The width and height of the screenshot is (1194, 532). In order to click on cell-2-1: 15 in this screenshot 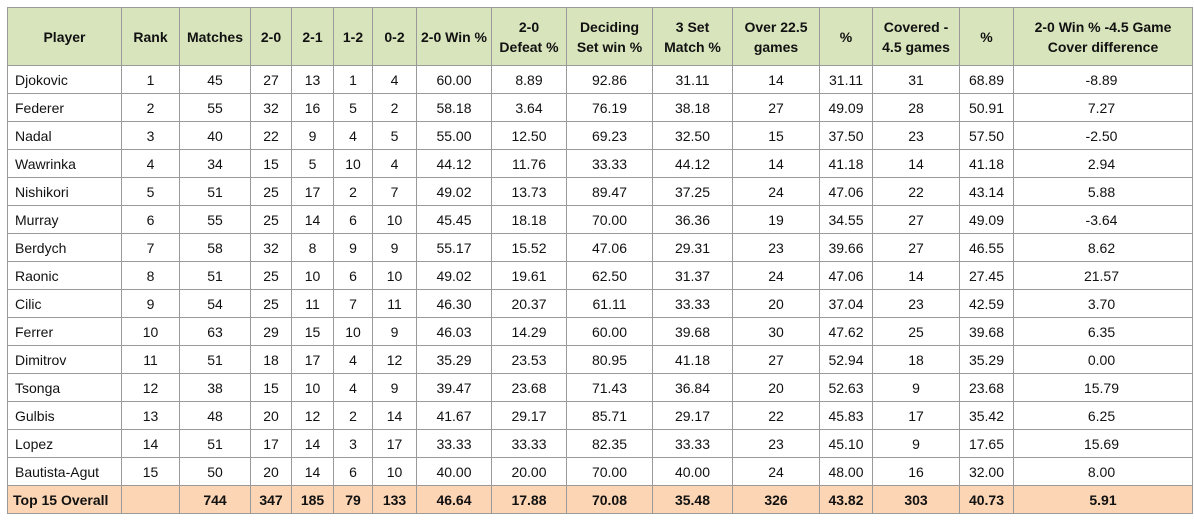, I will do `click(312, 331)`.